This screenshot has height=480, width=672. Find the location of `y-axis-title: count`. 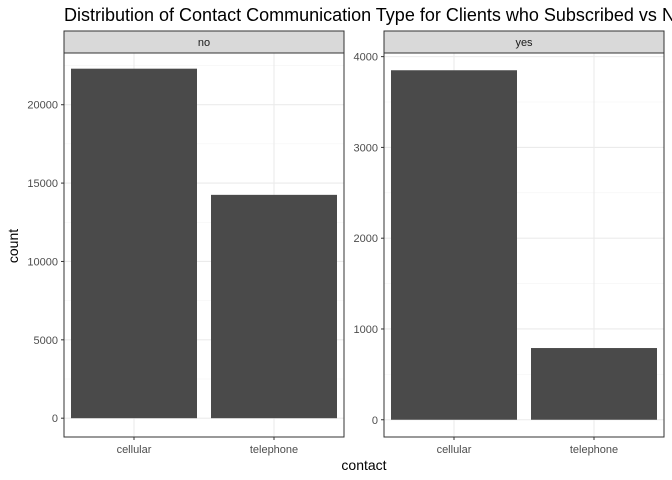

y-axis-title: count is located at coordinates (13, 246).